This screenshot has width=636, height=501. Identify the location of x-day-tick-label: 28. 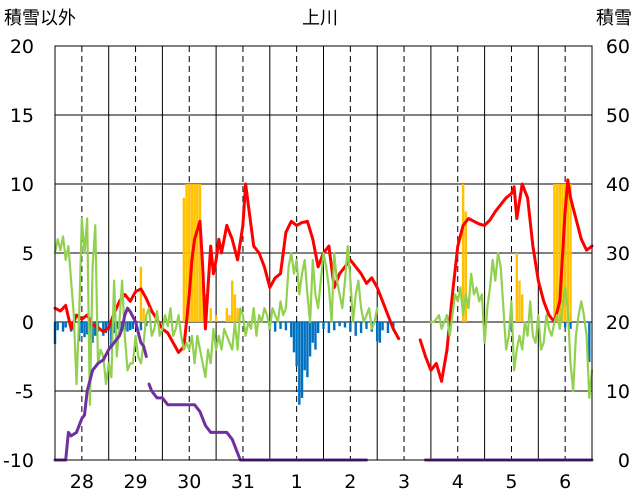
(82, 482).